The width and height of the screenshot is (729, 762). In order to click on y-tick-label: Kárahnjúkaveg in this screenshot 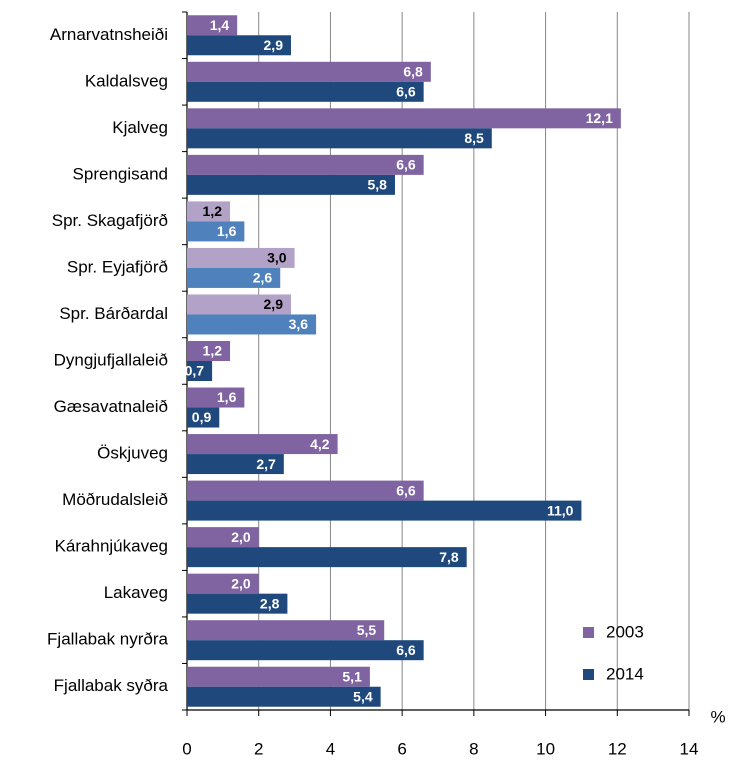, I will do `click(111, 546)`.